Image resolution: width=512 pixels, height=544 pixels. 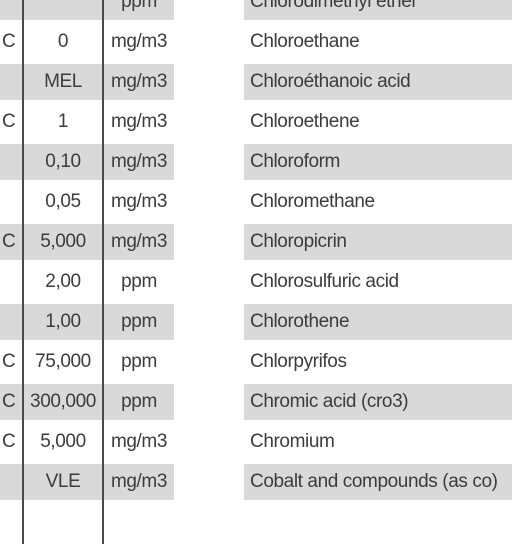 I want to click on table-row: ppm Chlorodimethyl ether, so click(x=256, y=12).